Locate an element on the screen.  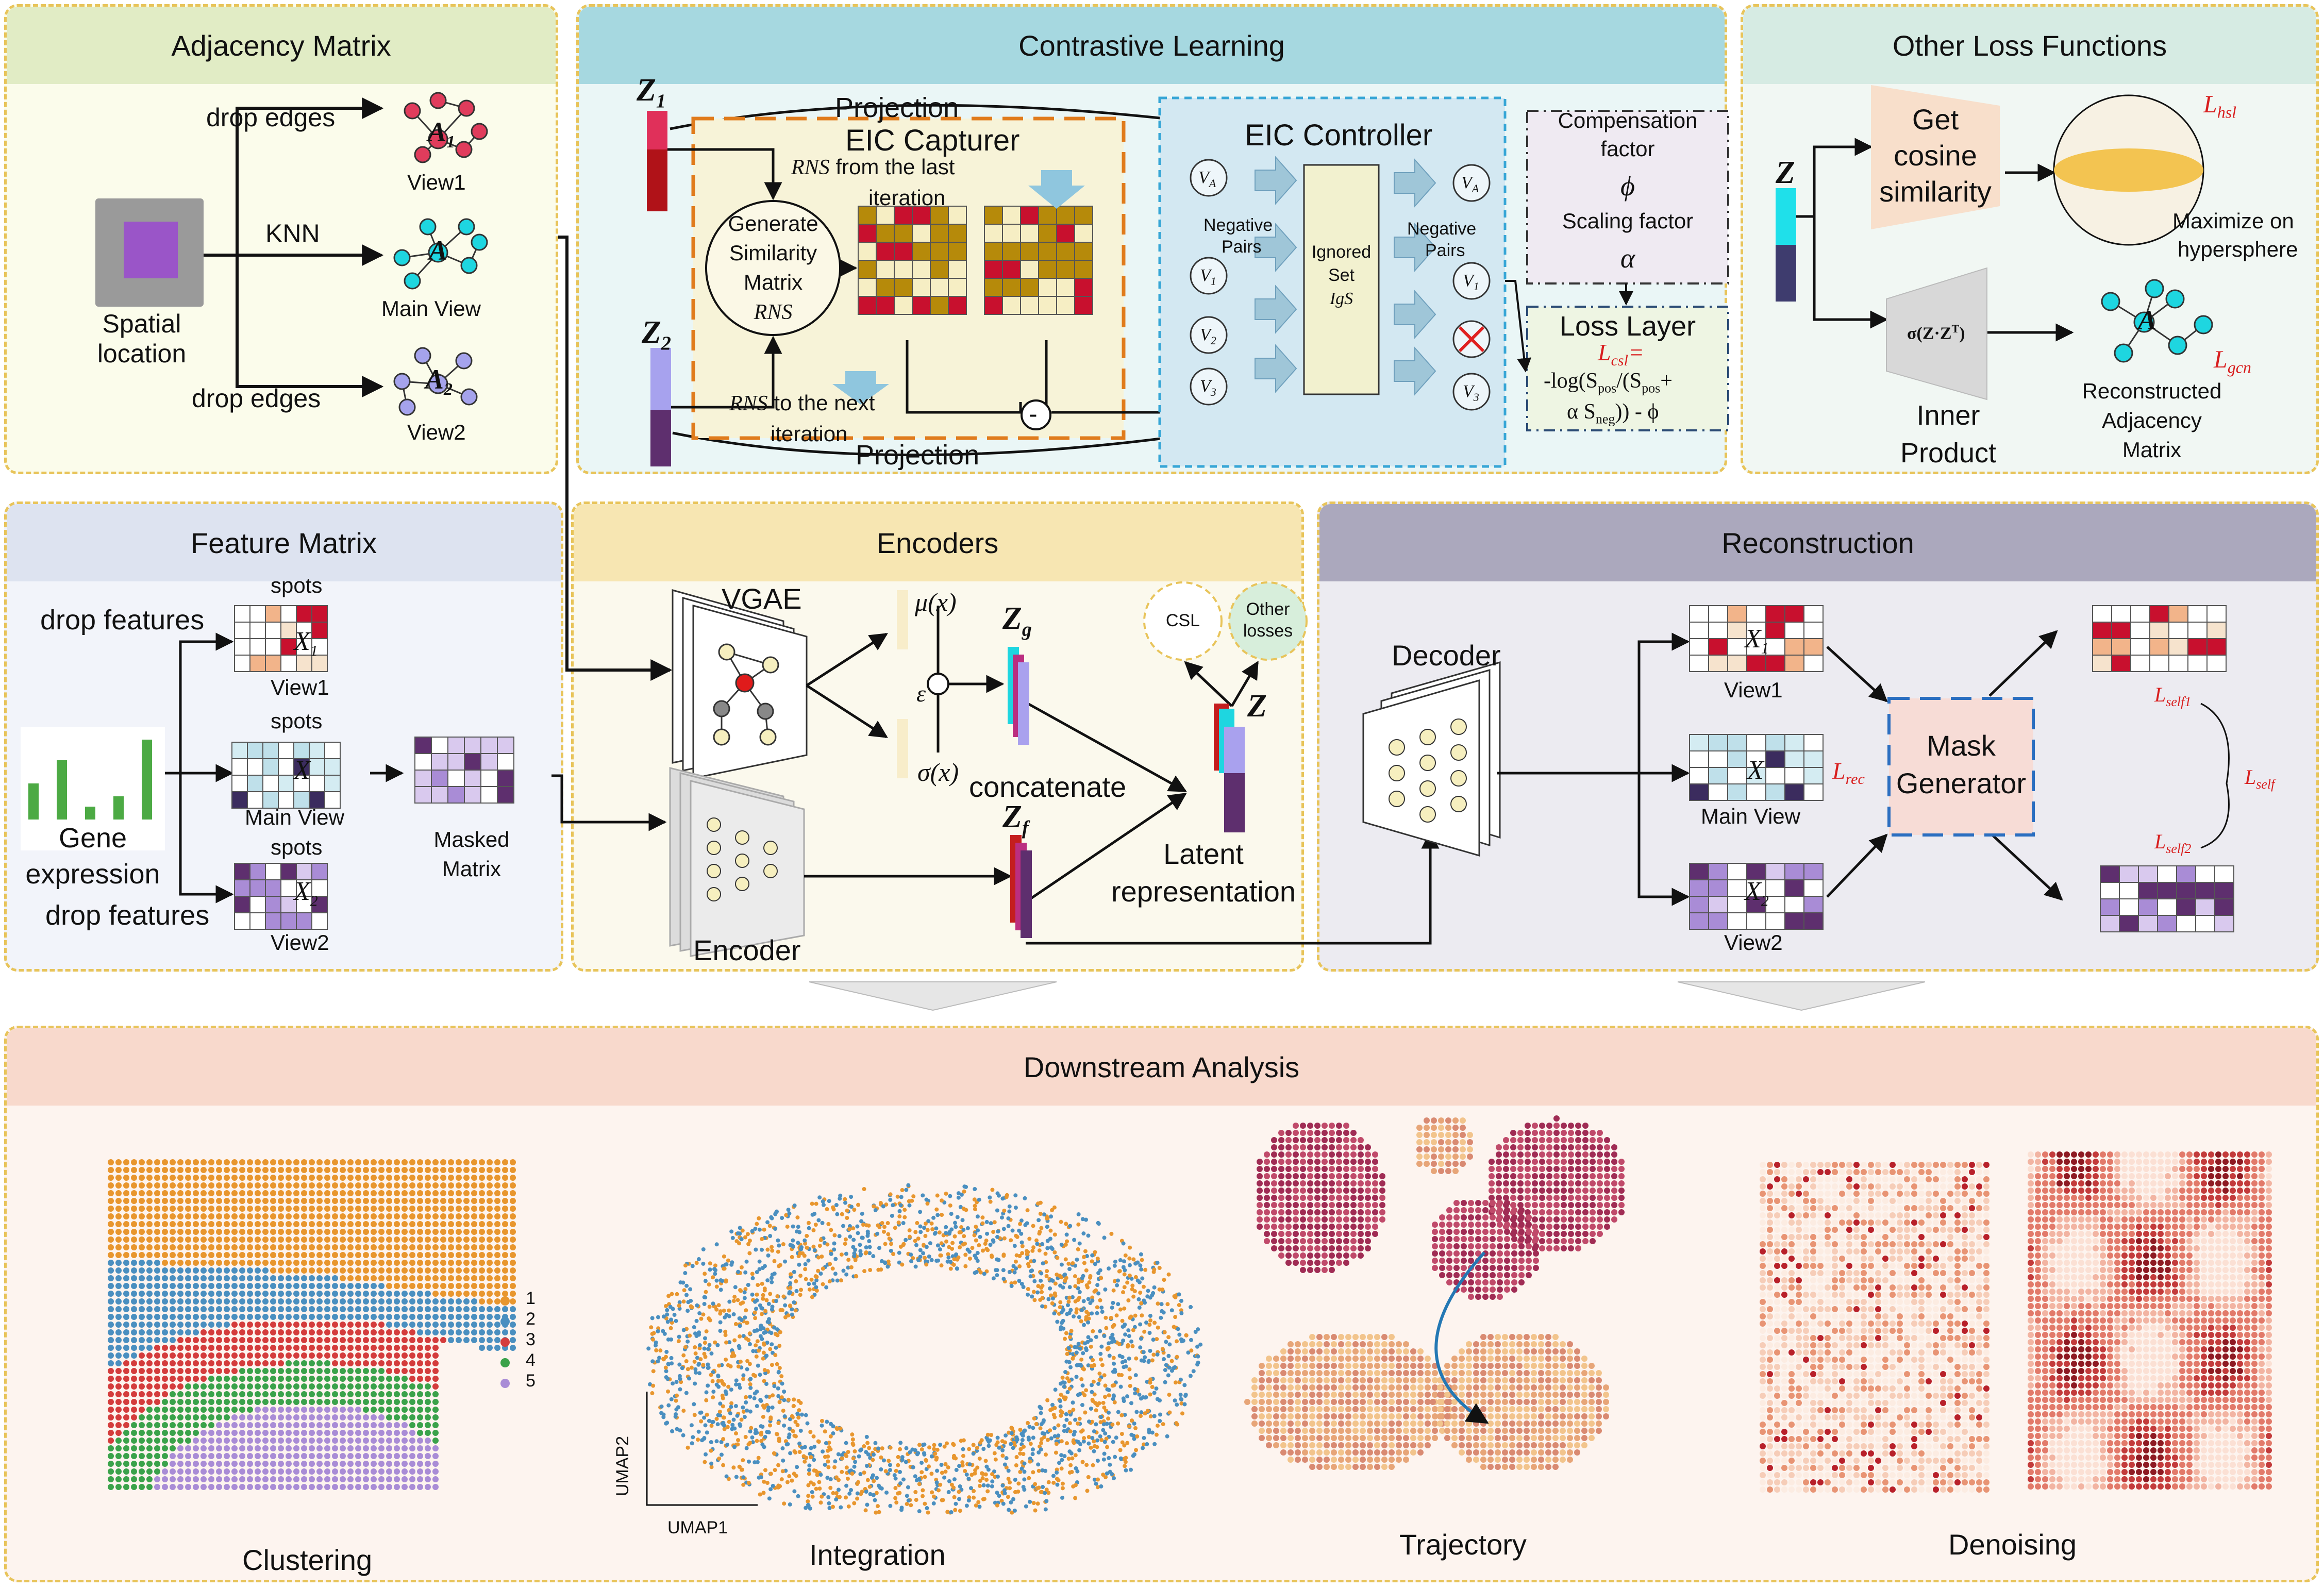
adjacency-title: Adjacency Matrix is located at coordinates (281, 46).